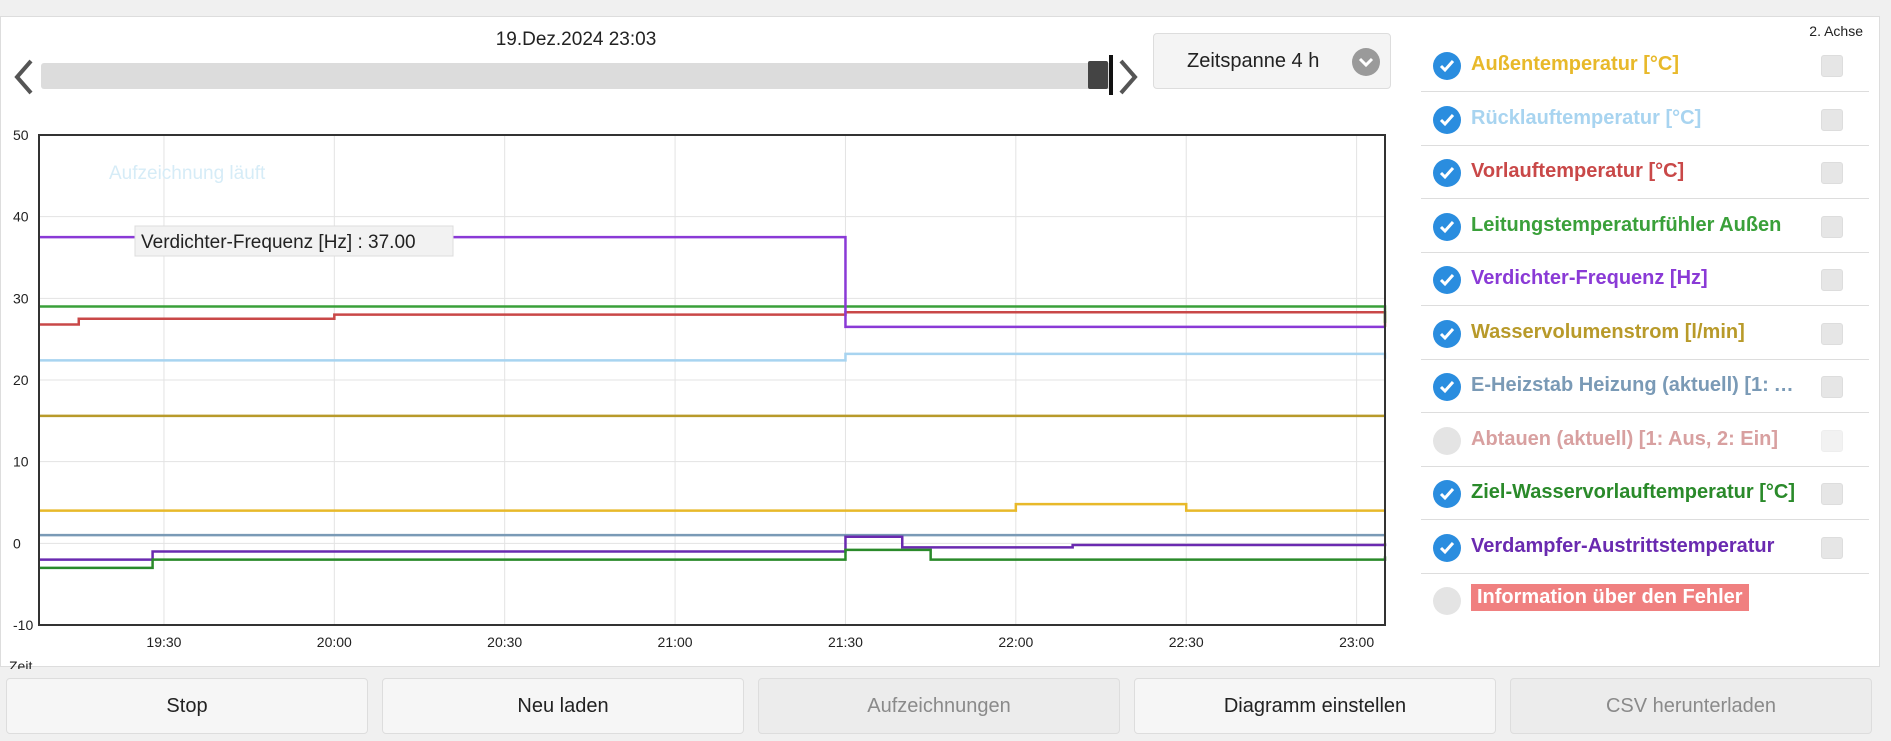 This screenshot has width=1891, height=741. I want to click on legend-item: Abtauen (aktuell) [1: Aus, 2: Ein], so click(1645, 440).